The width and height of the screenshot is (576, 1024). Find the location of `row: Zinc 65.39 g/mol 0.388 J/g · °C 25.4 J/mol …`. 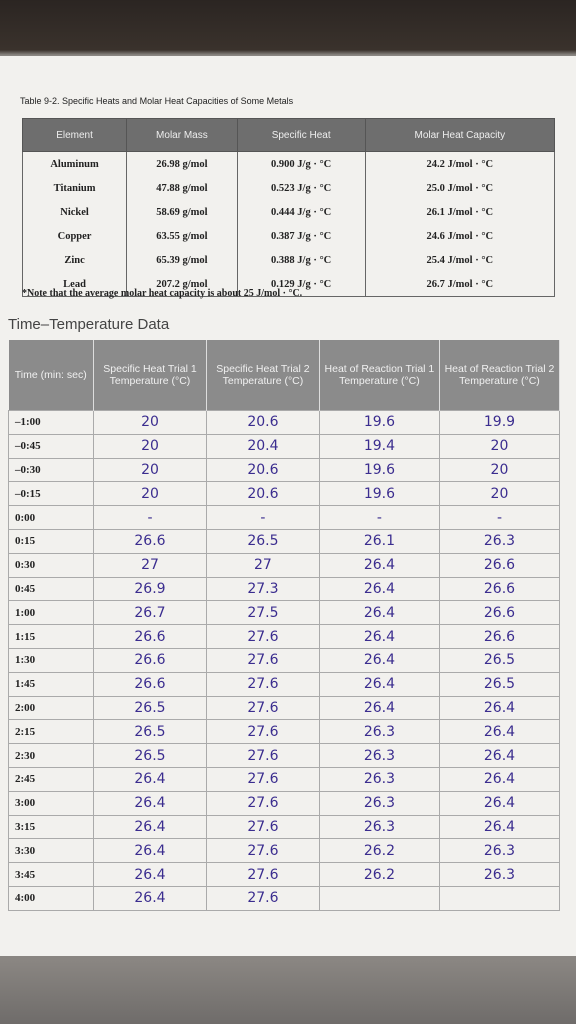

row: Zinc 65.39 g/mol 0.388 J/g · °C 25.4 J/mol … is located at coordinates (288, 260).